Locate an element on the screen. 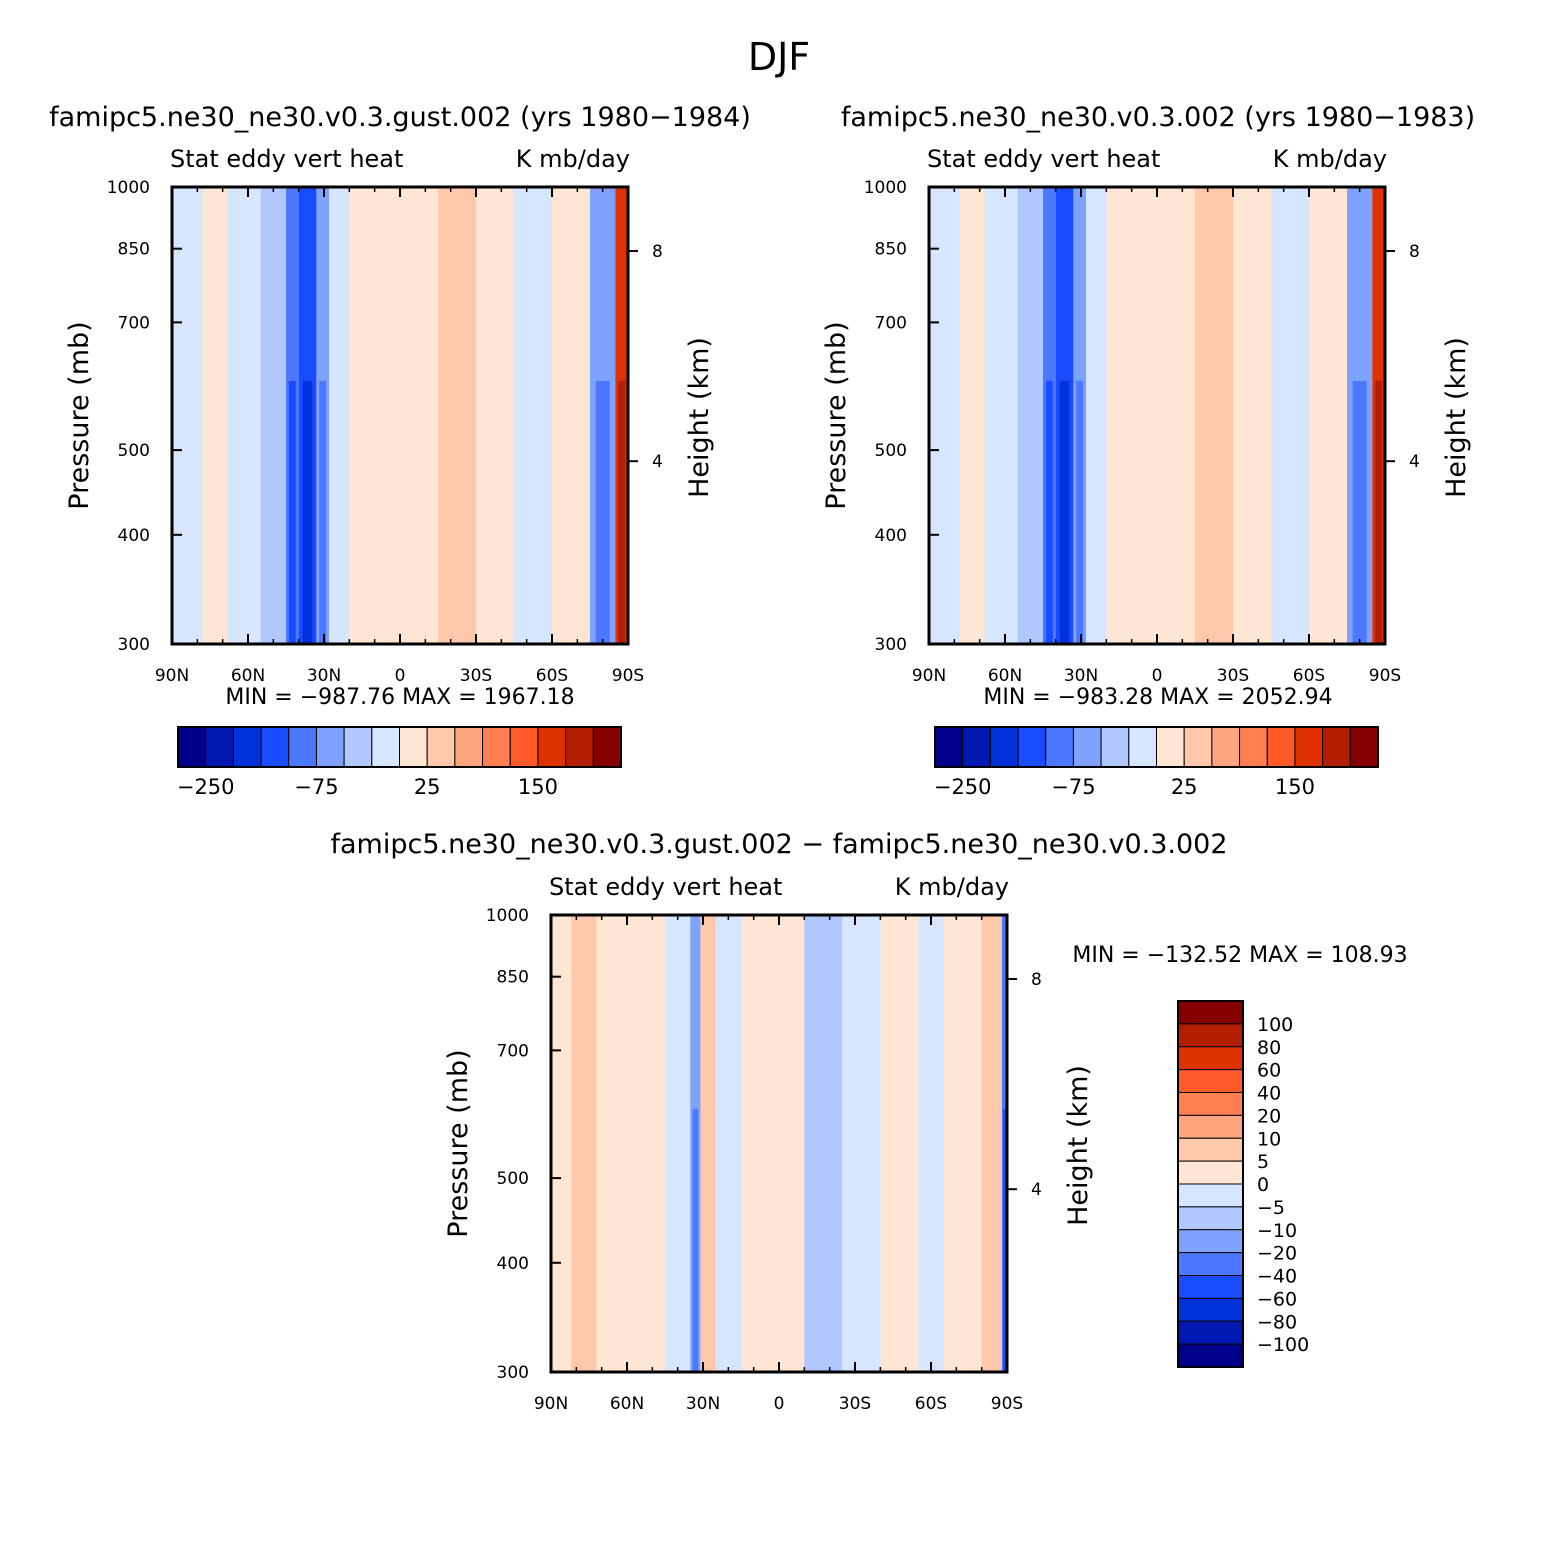 This screenshot has height=1558, width=1558. colorbar-label: −60 is located at coordinates (1277, 1299).